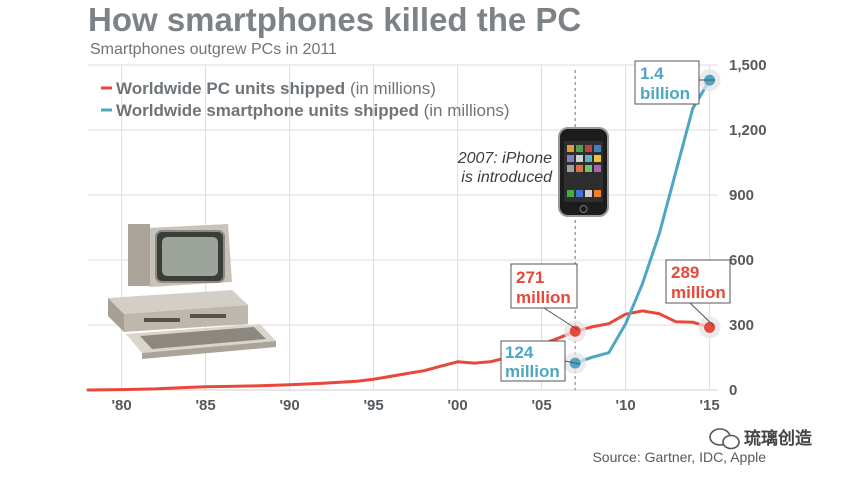 This screenshot has width=852, height=478. What do you see at coordinates (741, 195) in the screenshot?
I see `y-tick-label: 900` at bounding box center [741, 195].